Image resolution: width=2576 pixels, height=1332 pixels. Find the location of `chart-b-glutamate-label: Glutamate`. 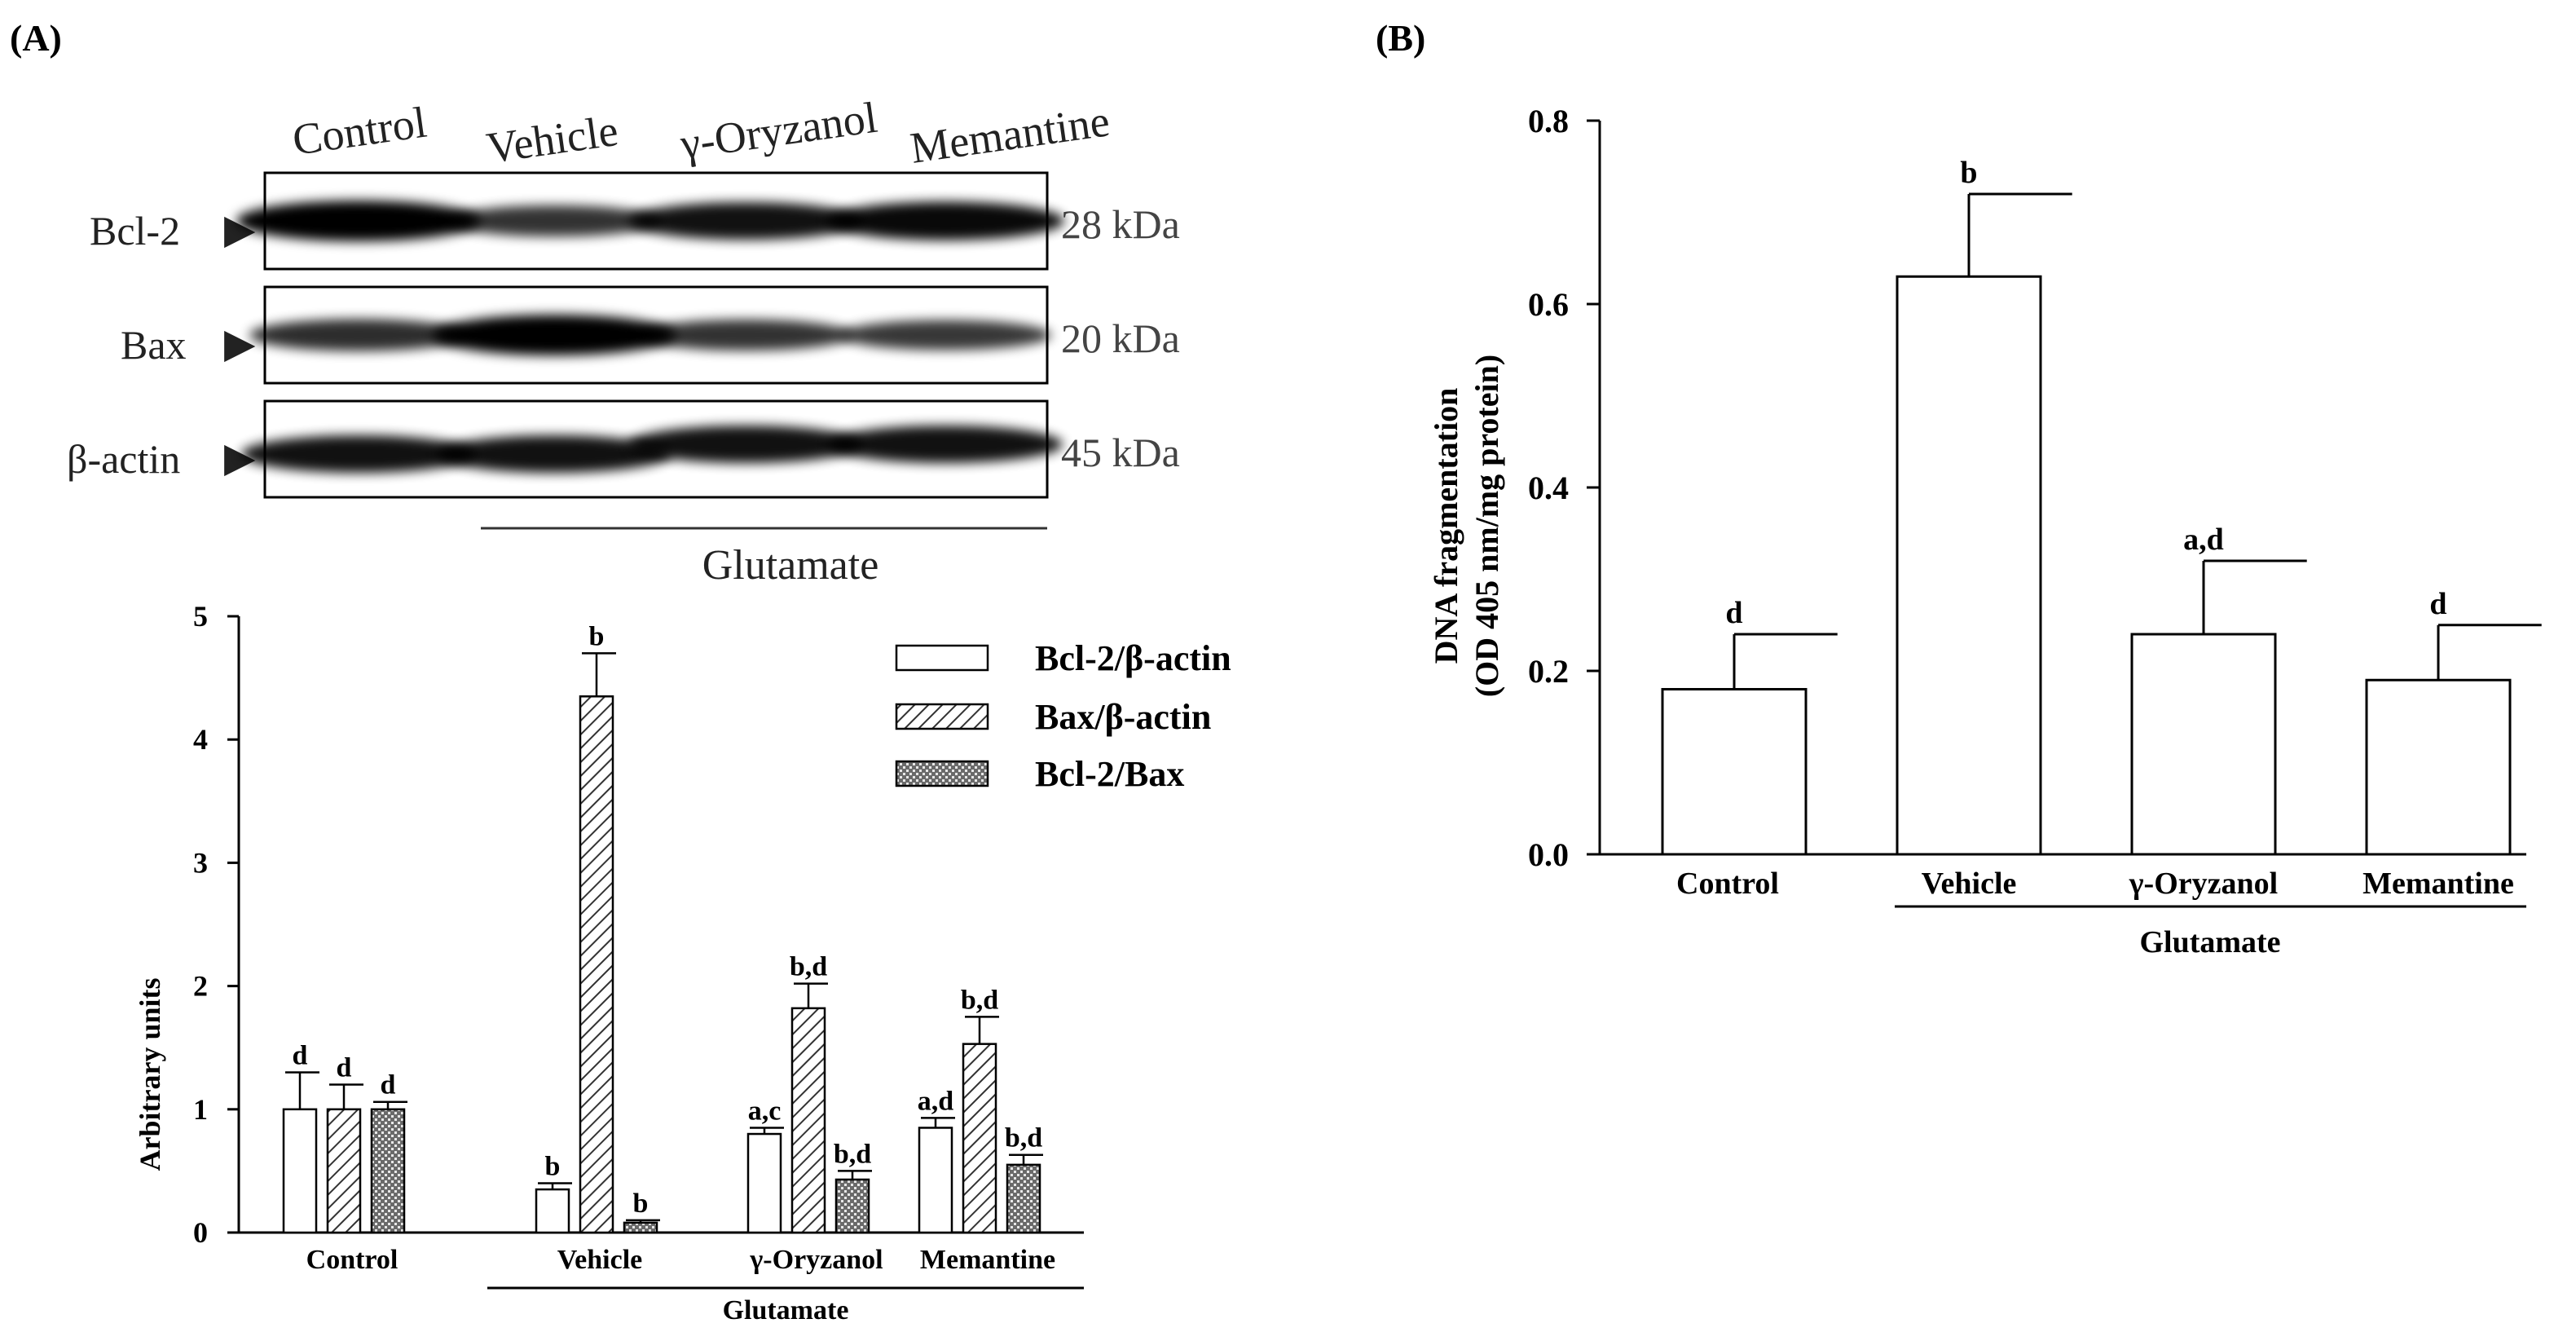

chart-b-glutamate-label: Glutamate is located at coordinates (2209, 942).